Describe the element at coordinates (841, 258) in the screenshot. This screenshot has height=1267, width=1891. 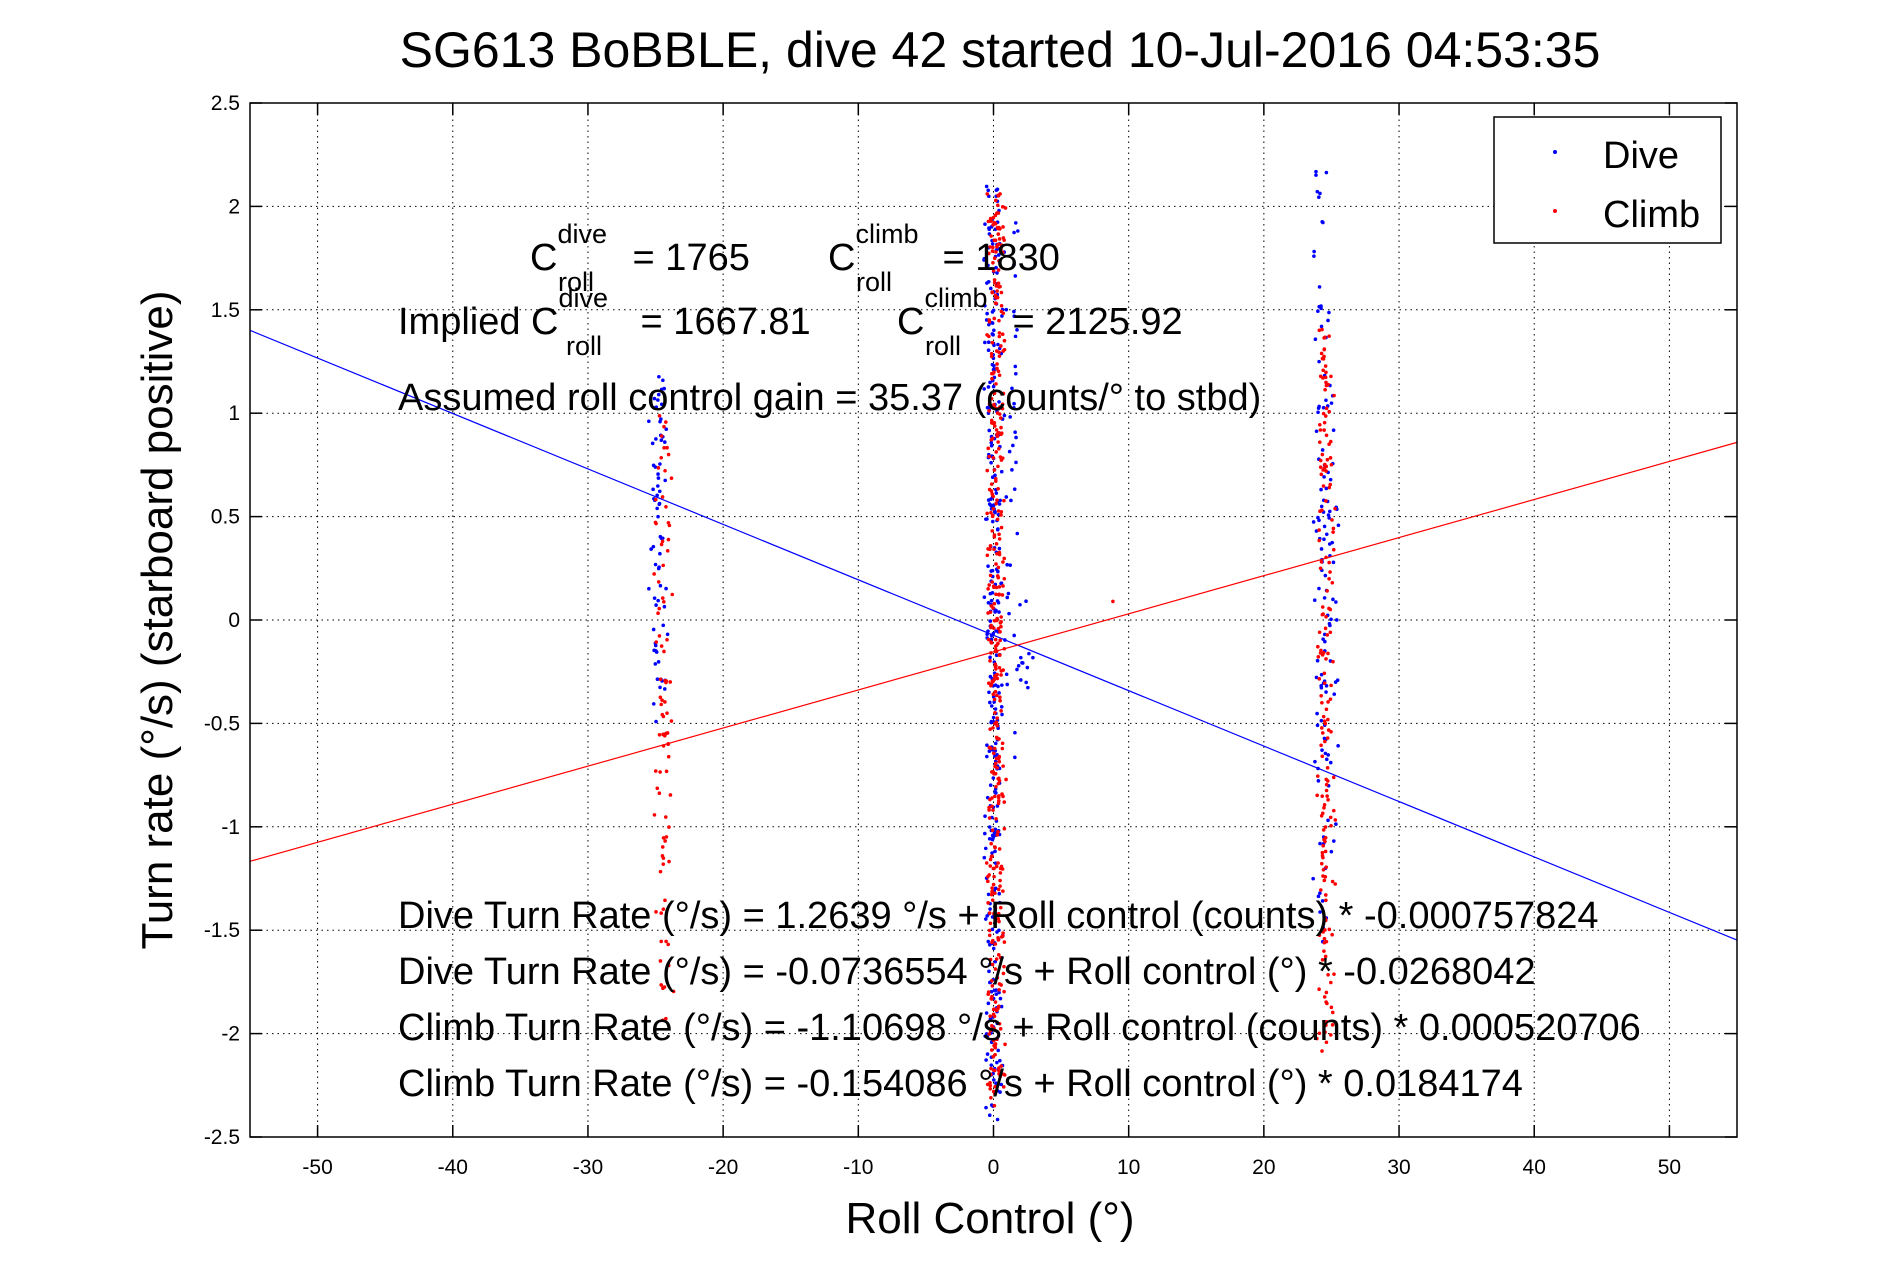
I see `c-climb-main: C` at that location.